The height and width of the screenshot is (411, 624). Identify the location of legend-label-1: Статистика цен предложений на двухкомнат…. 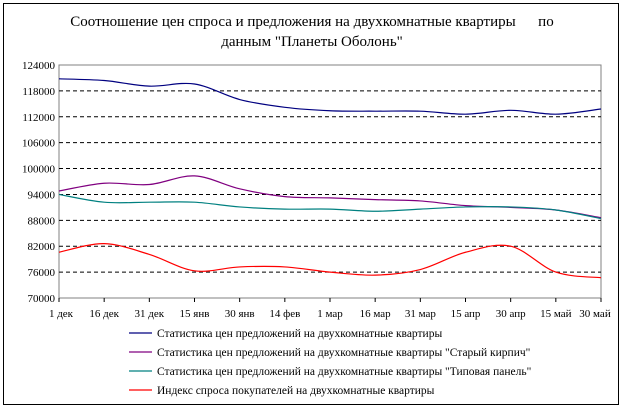
(299, 334).